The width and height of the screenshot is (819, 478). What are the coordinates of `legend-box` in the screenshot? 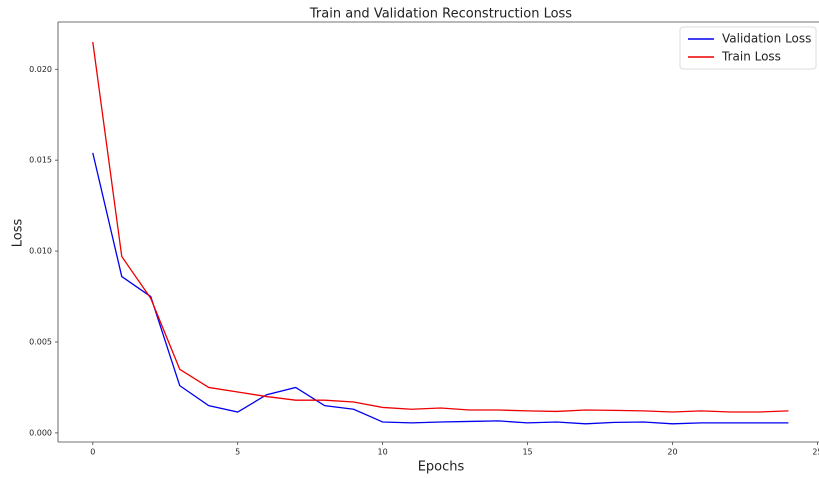 It's located at (748, 48).